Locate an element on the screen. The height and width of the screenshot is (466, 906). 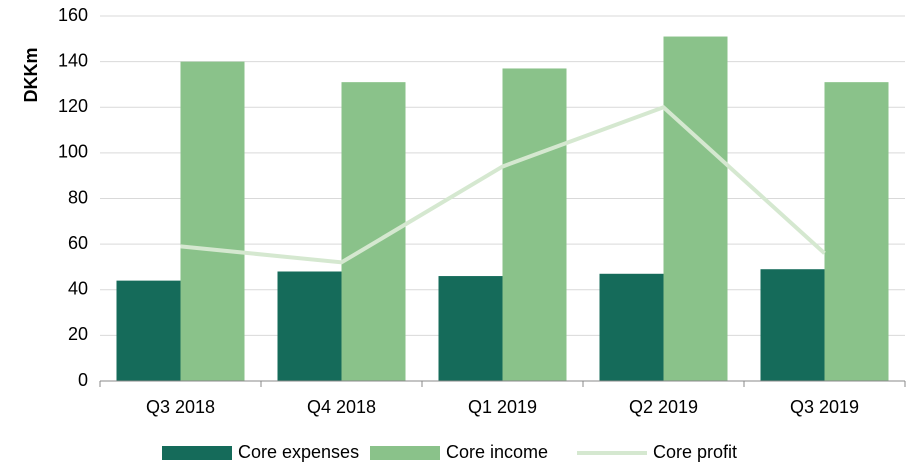
legend-label: Core income is located at coordinates (497, 452).